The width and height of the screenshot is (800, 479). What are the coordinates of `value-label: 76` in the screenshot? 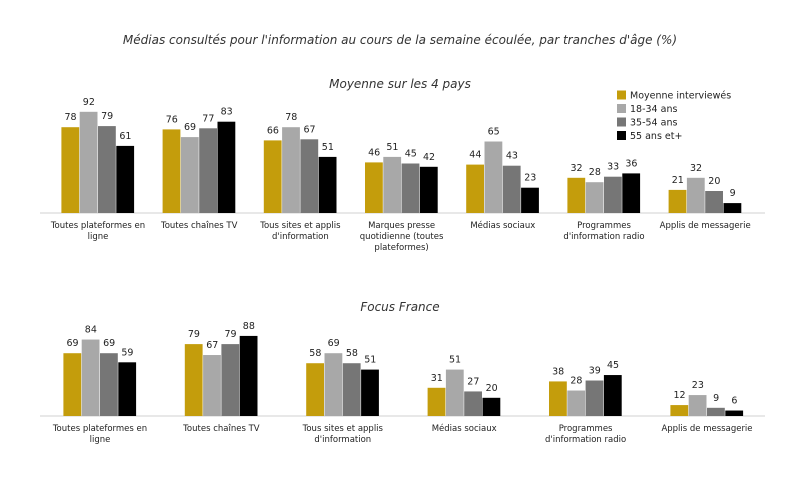 It's located at (172, 119).